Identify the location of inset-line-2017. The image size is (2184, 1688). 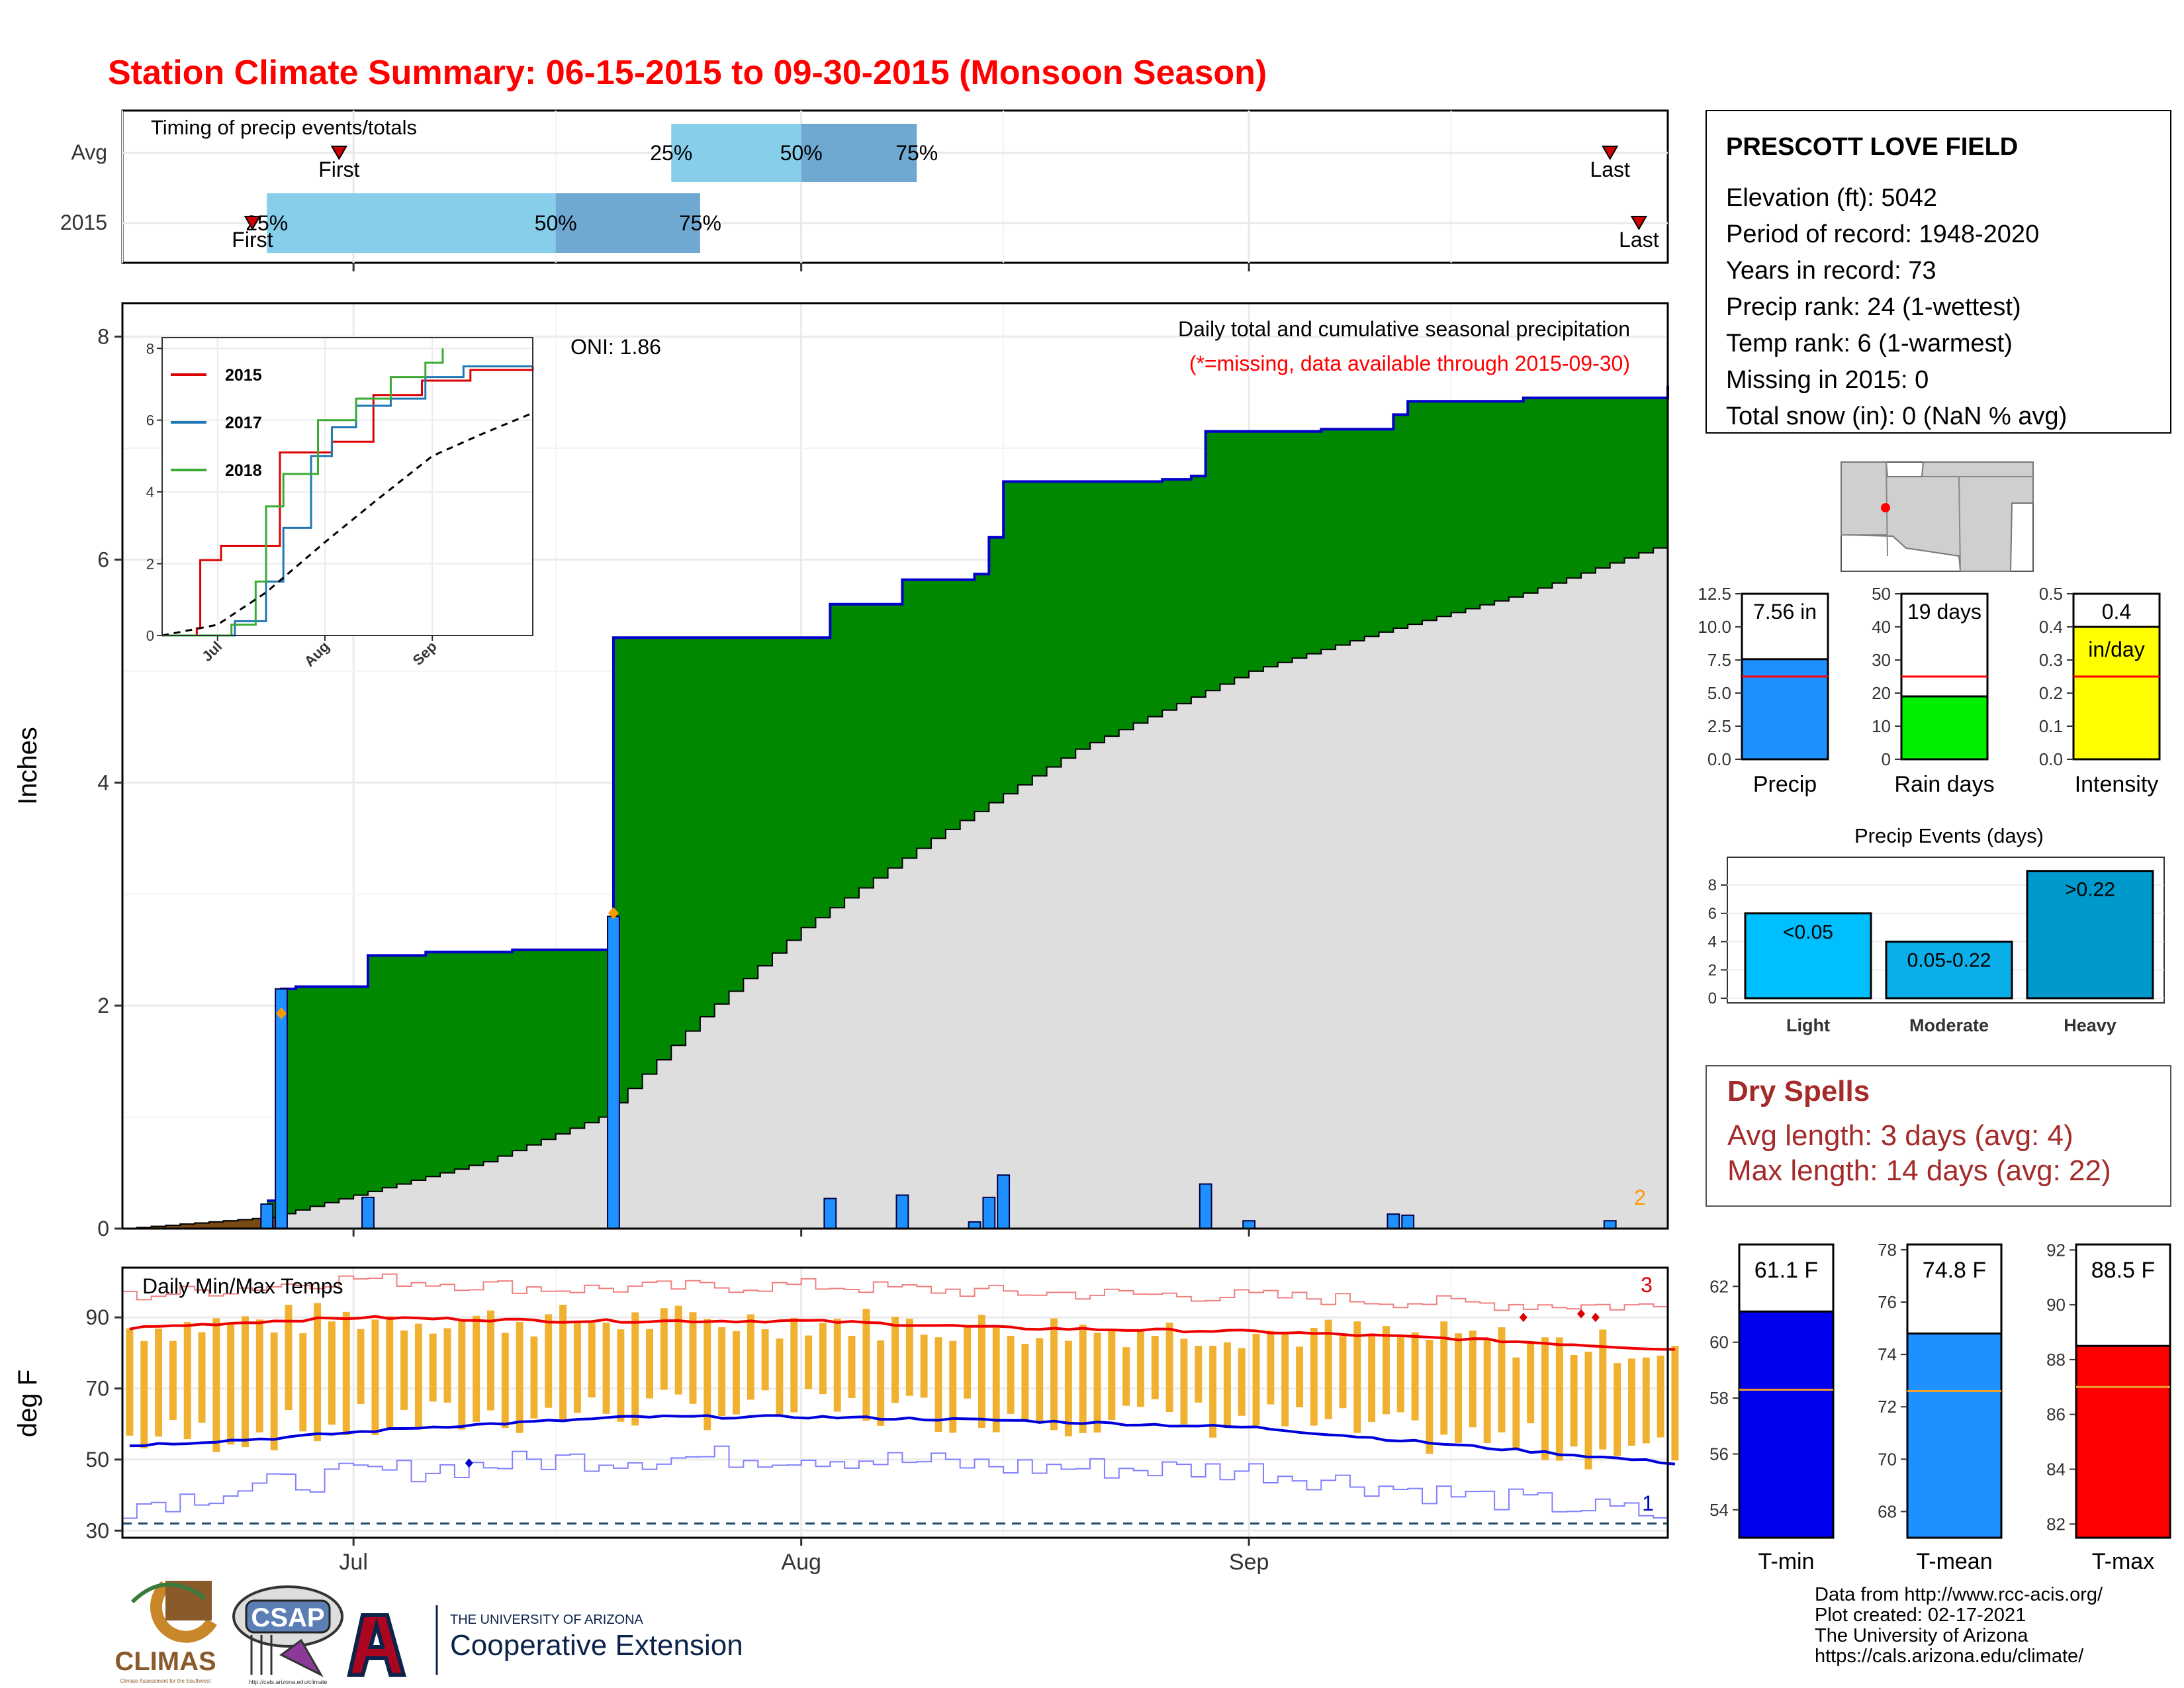
(348, 501).